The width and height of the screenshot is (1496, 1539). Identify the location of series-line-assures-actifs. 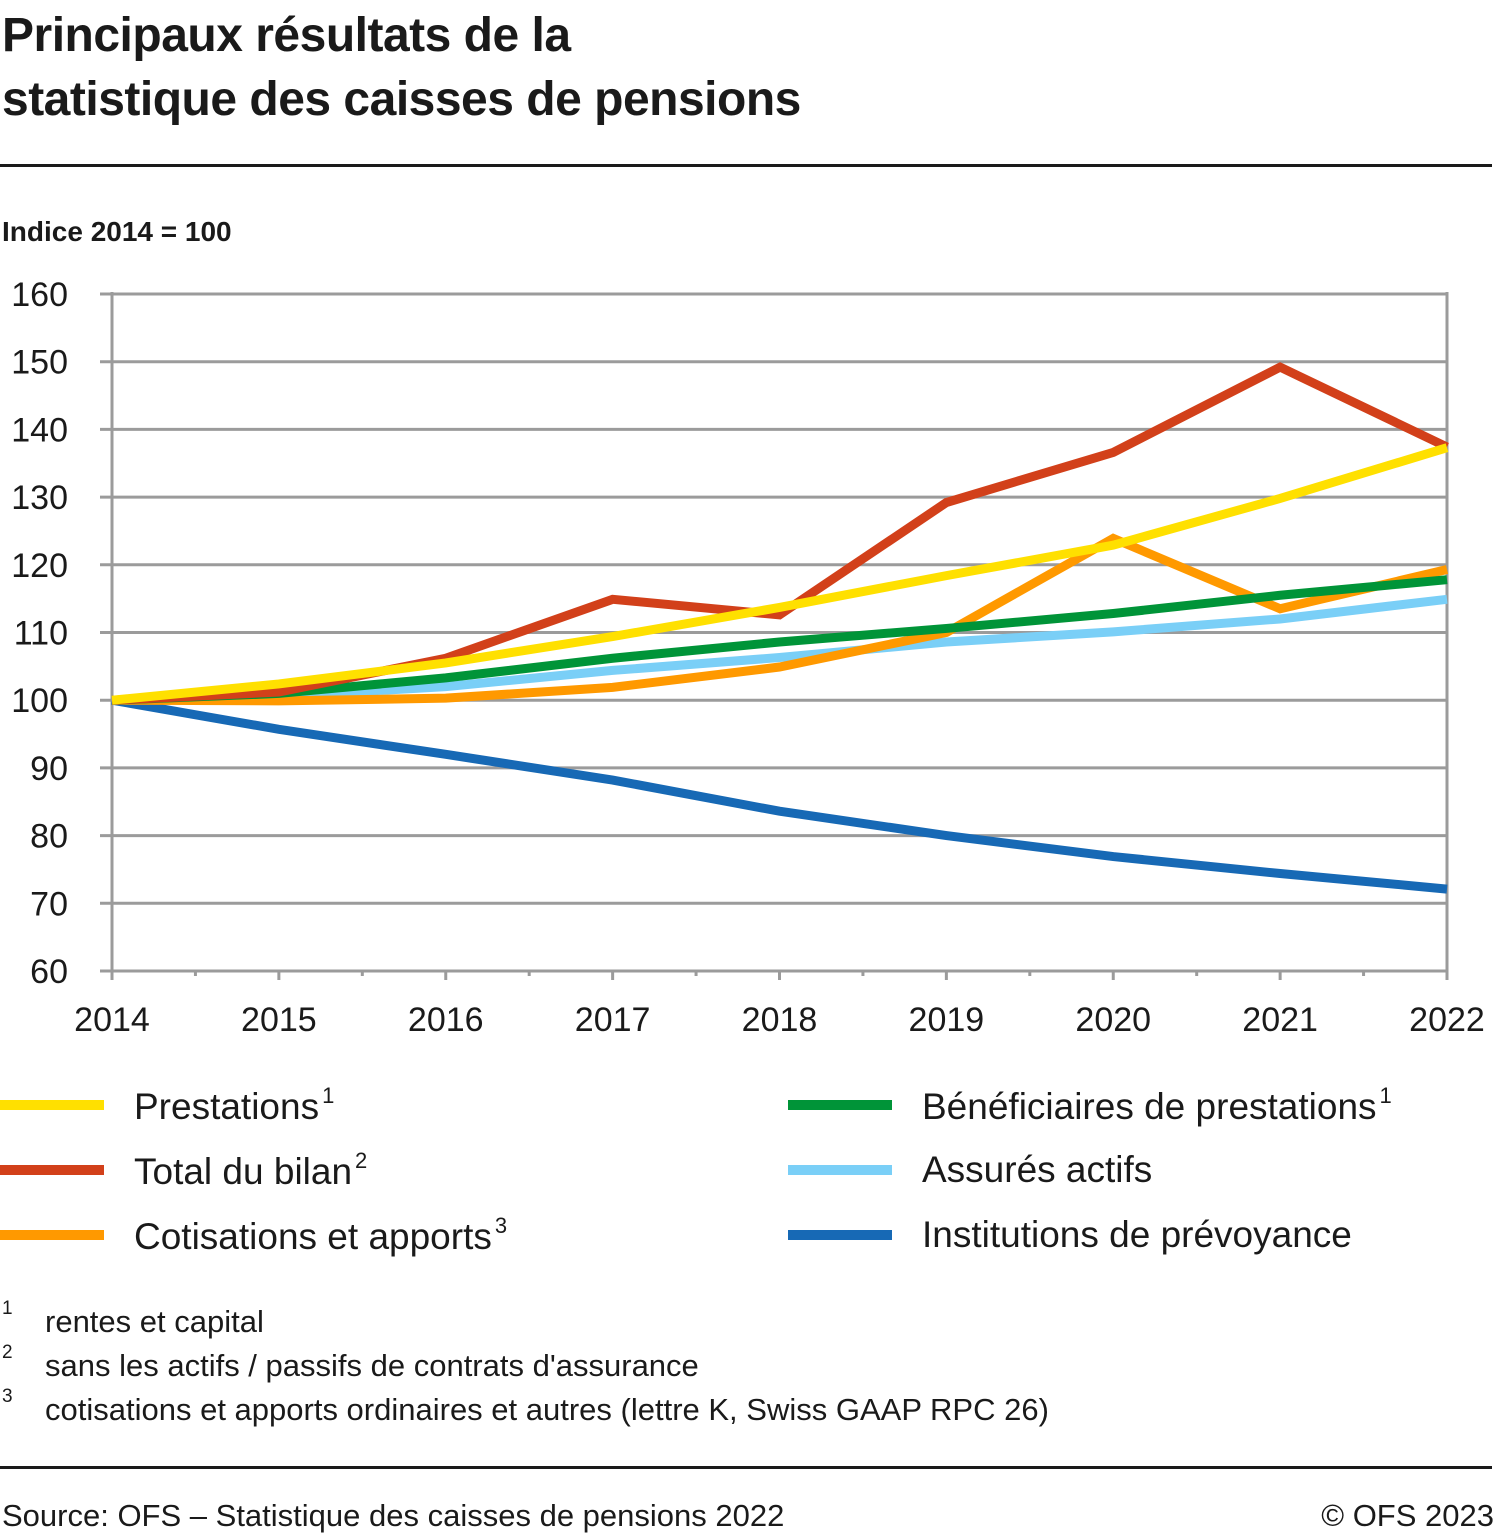
(779, 649).